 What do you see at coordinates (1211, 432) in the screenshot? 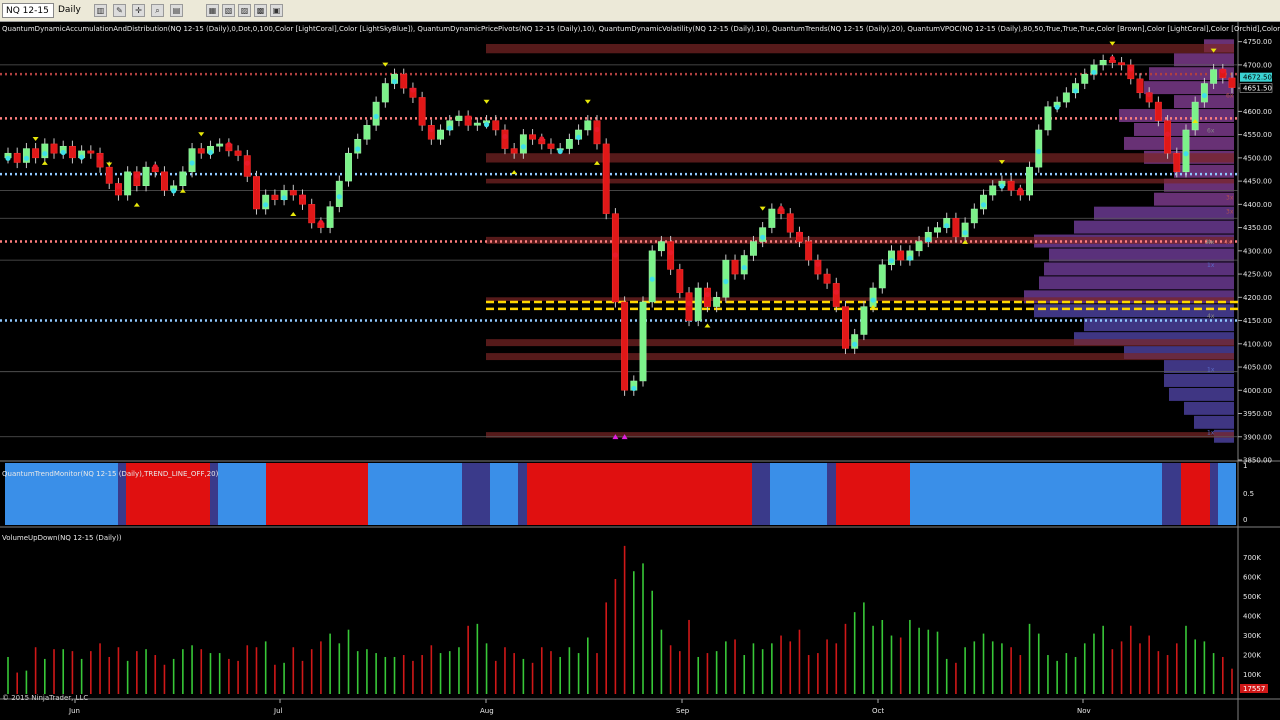
I see `vpoc-count-label: 1x` at bounding box center [1211, 432].